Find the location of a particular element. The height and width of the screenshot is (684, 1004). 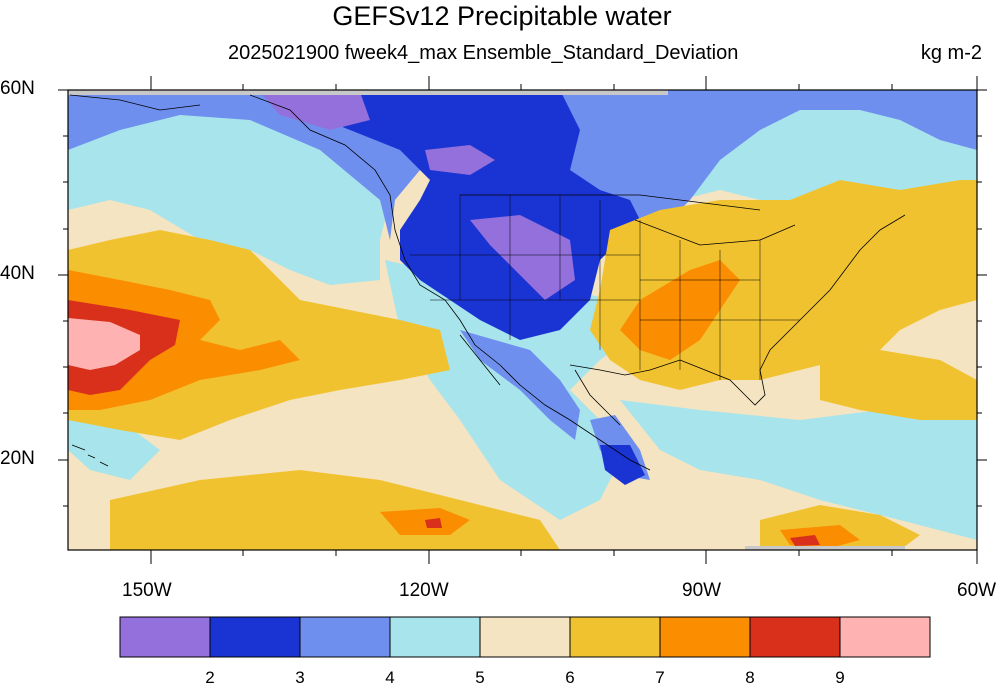

legend-tick-label: 5 is located at coordinates (479, 676).